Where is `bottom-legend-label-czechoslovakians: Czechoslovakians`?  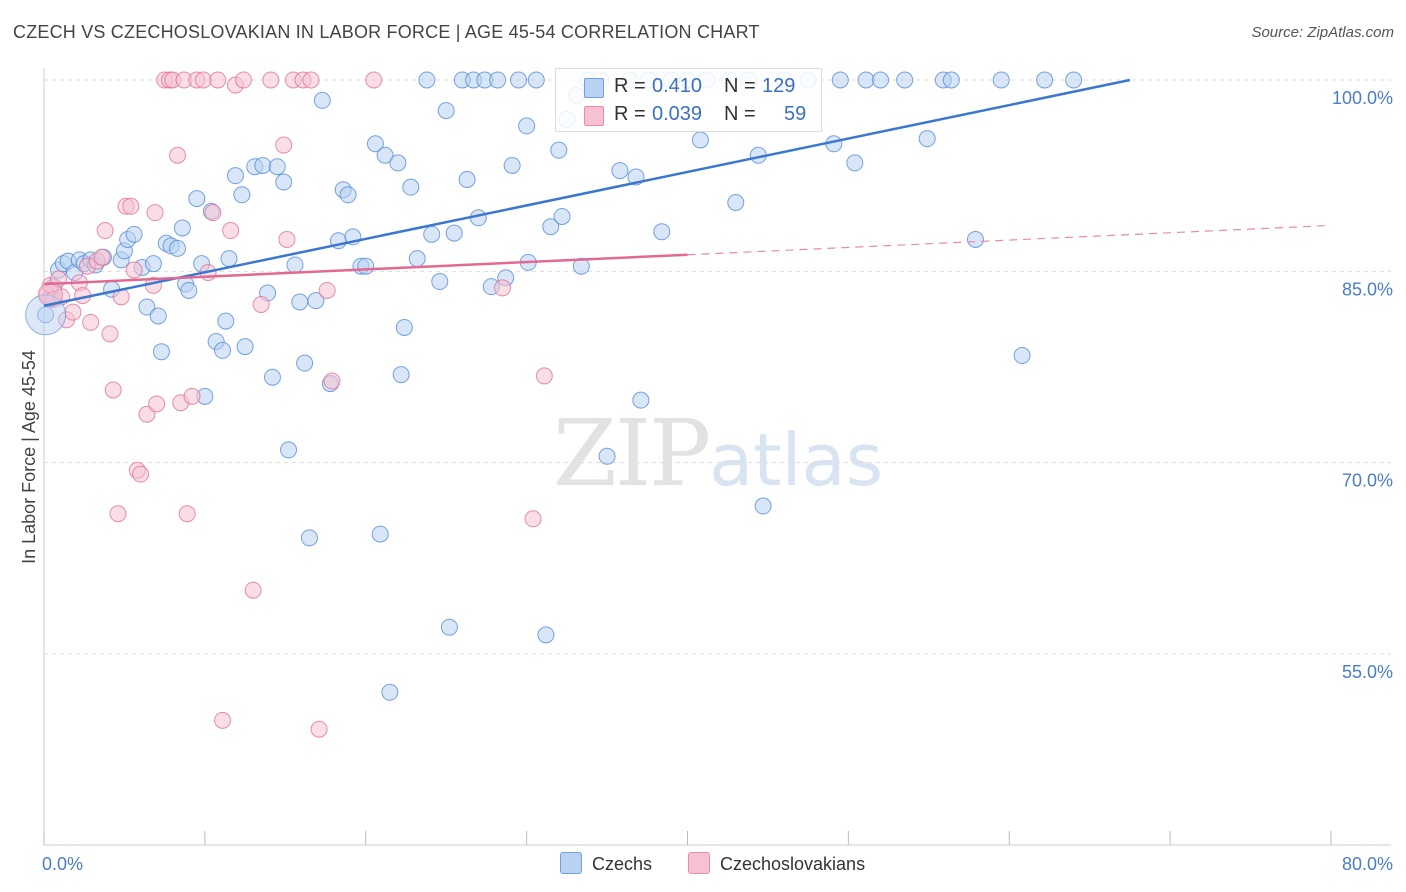
bottom-legend-label-czechoslovakians: Czechoslovakians is located at coordinates (793, 864).